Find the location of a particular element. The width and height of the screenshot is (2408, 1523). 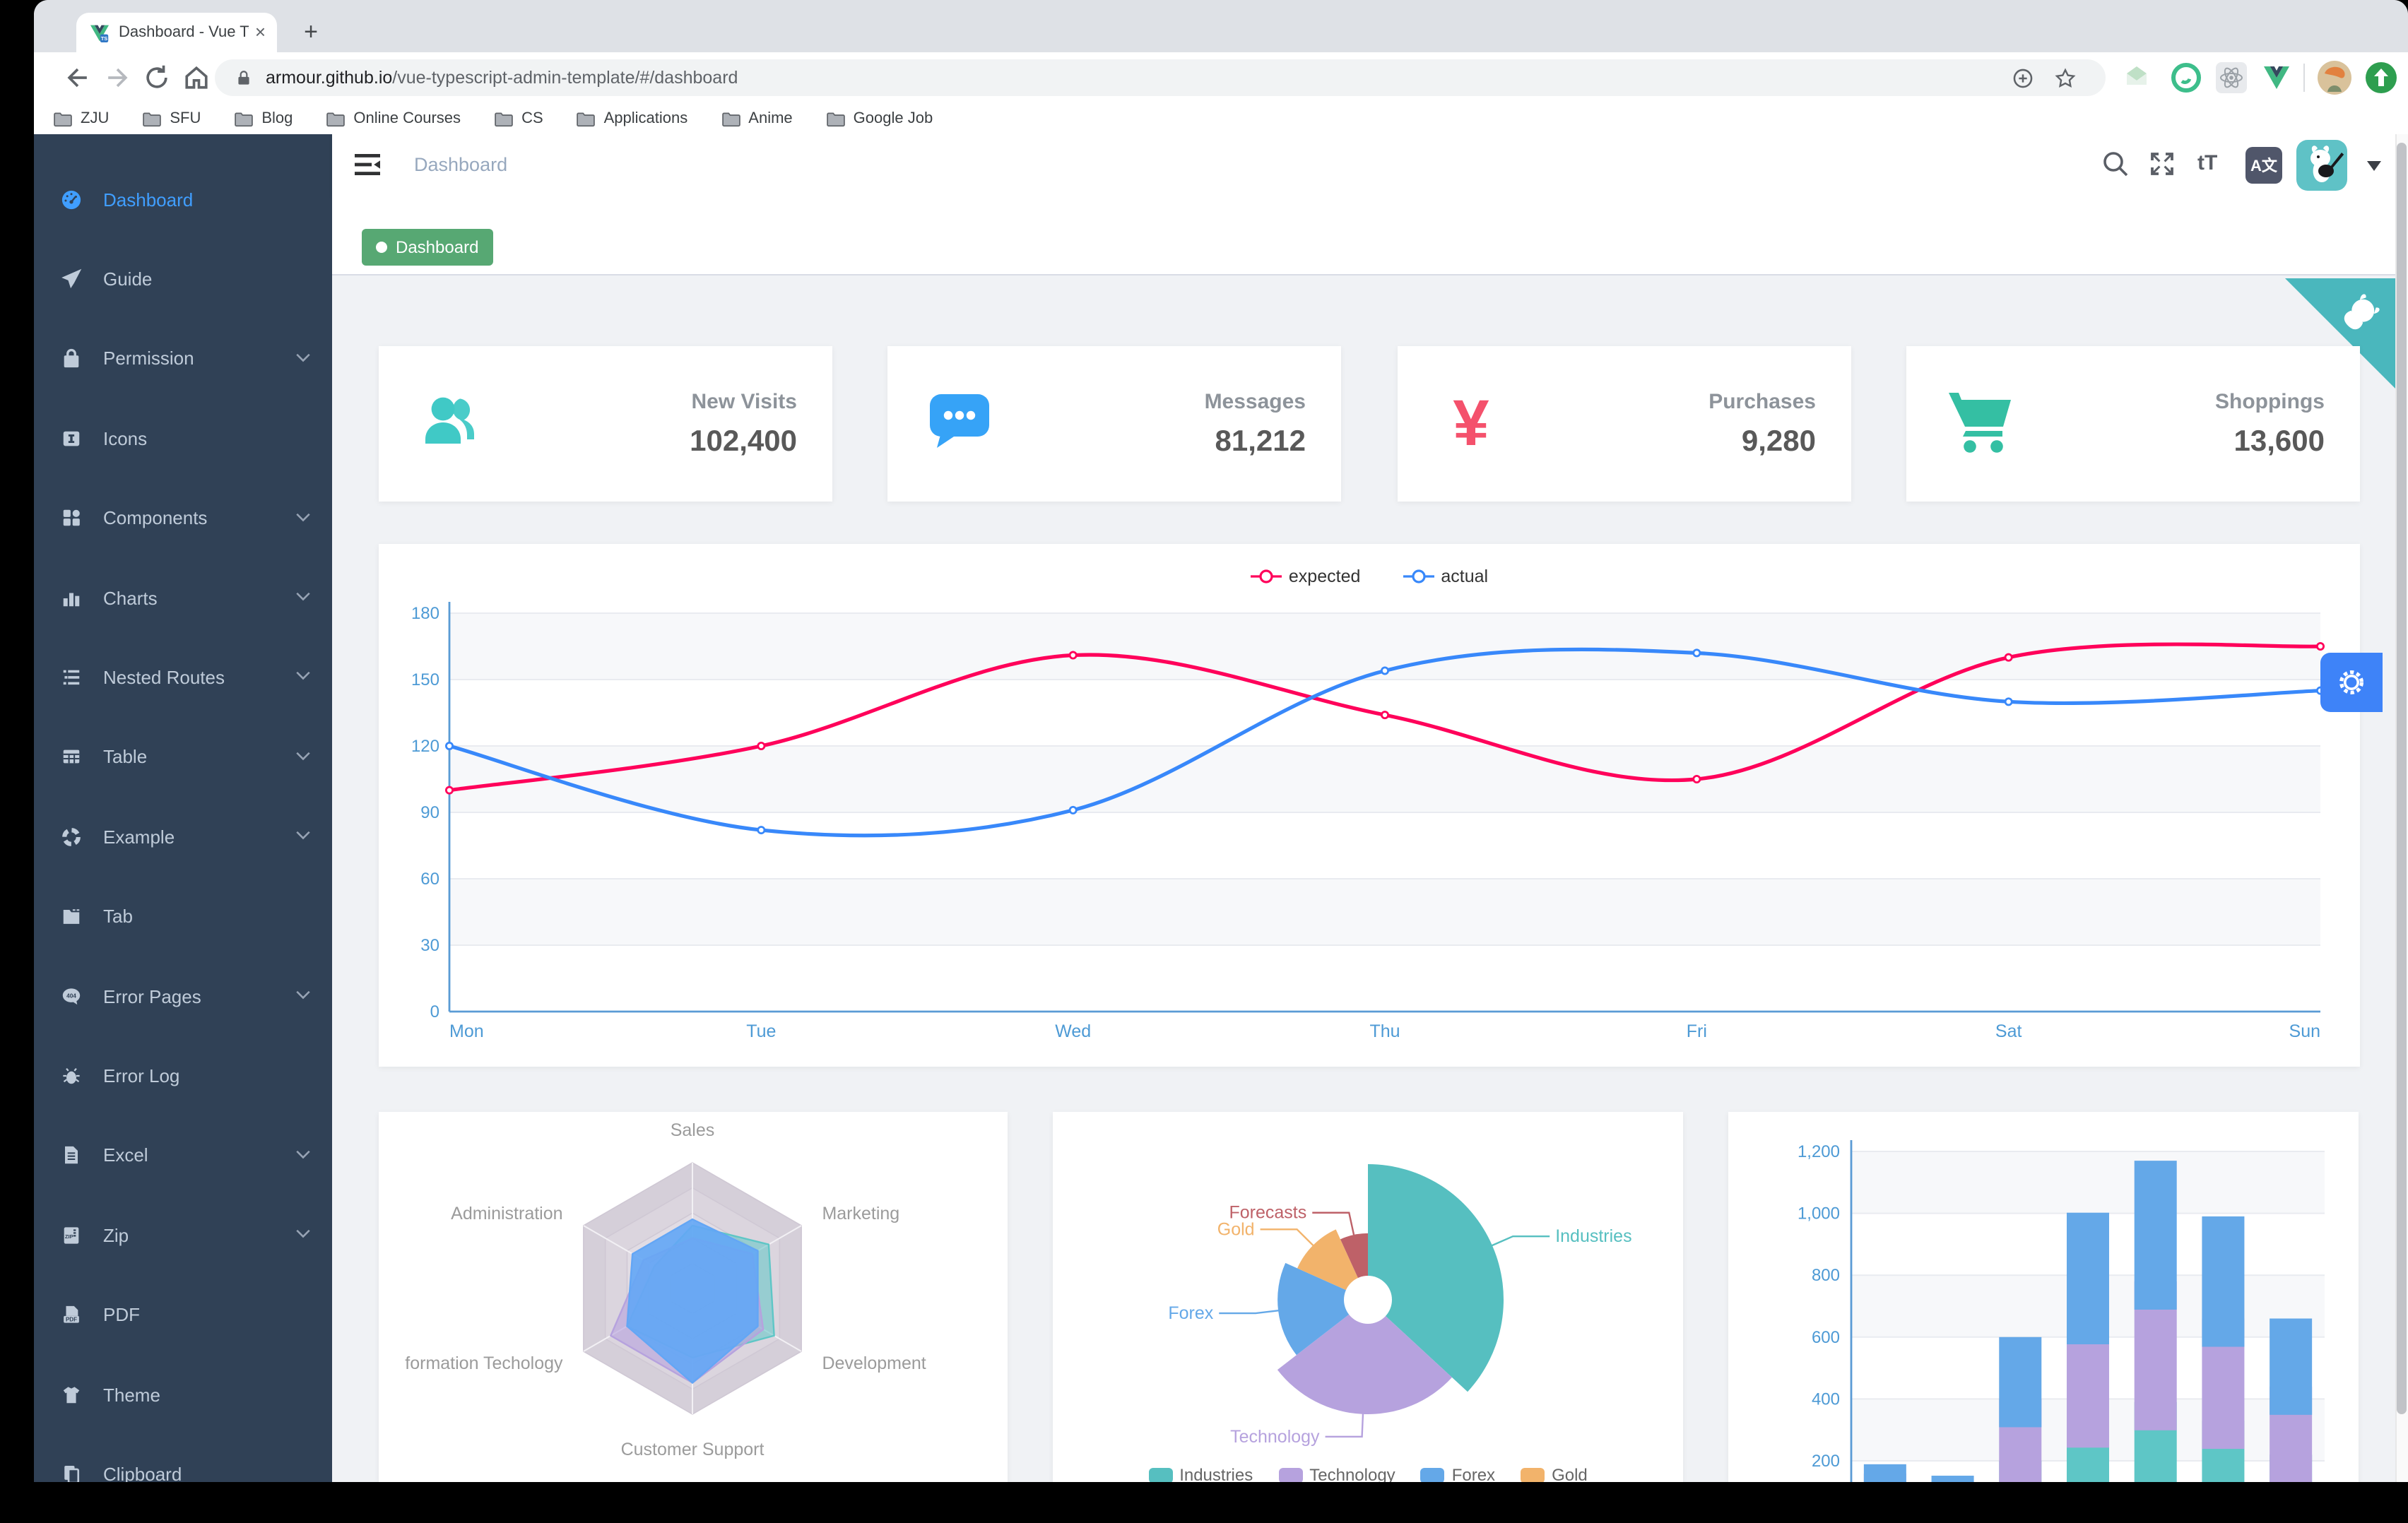

legend-item-expected: expected is located at coordinates (1305, 576).